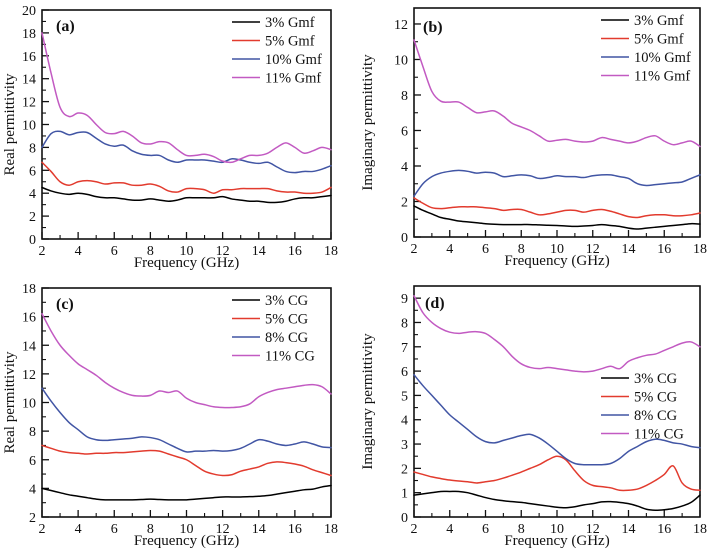  Describe the element at coordinates (186, 98) in the screenshot. I see `series-line-11-gmf` at that location.